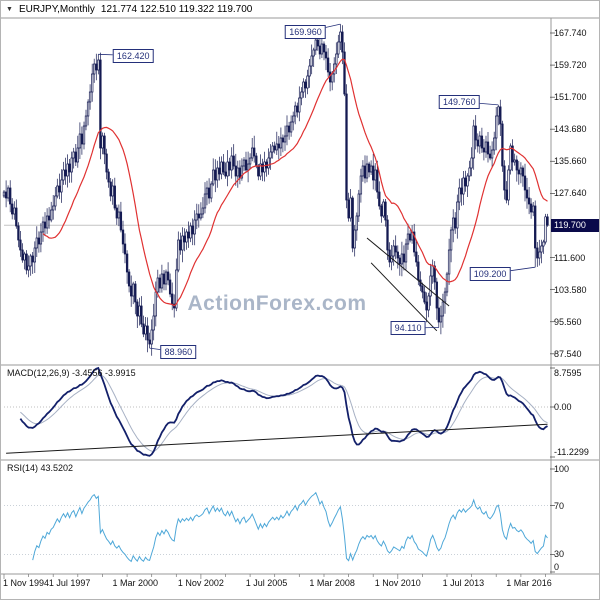 This screenshot has height=600, width=600. What do you see at coordinates (176, 9) in the screenshot?
I see `ohlc-values: 121.774 122.510 119.322 119.700` at bounding box center [176, 9].